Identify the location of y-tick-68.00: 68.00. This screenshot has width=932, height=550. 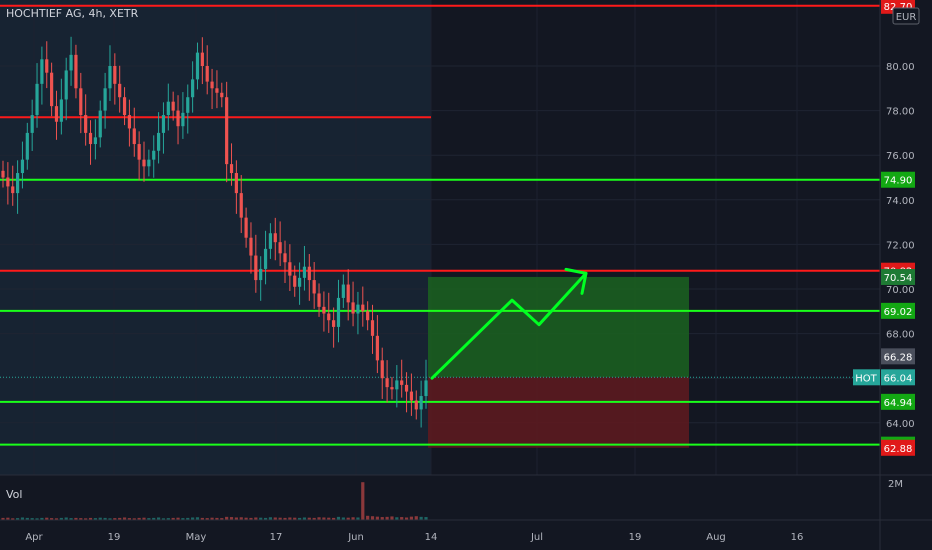
(900, 335).